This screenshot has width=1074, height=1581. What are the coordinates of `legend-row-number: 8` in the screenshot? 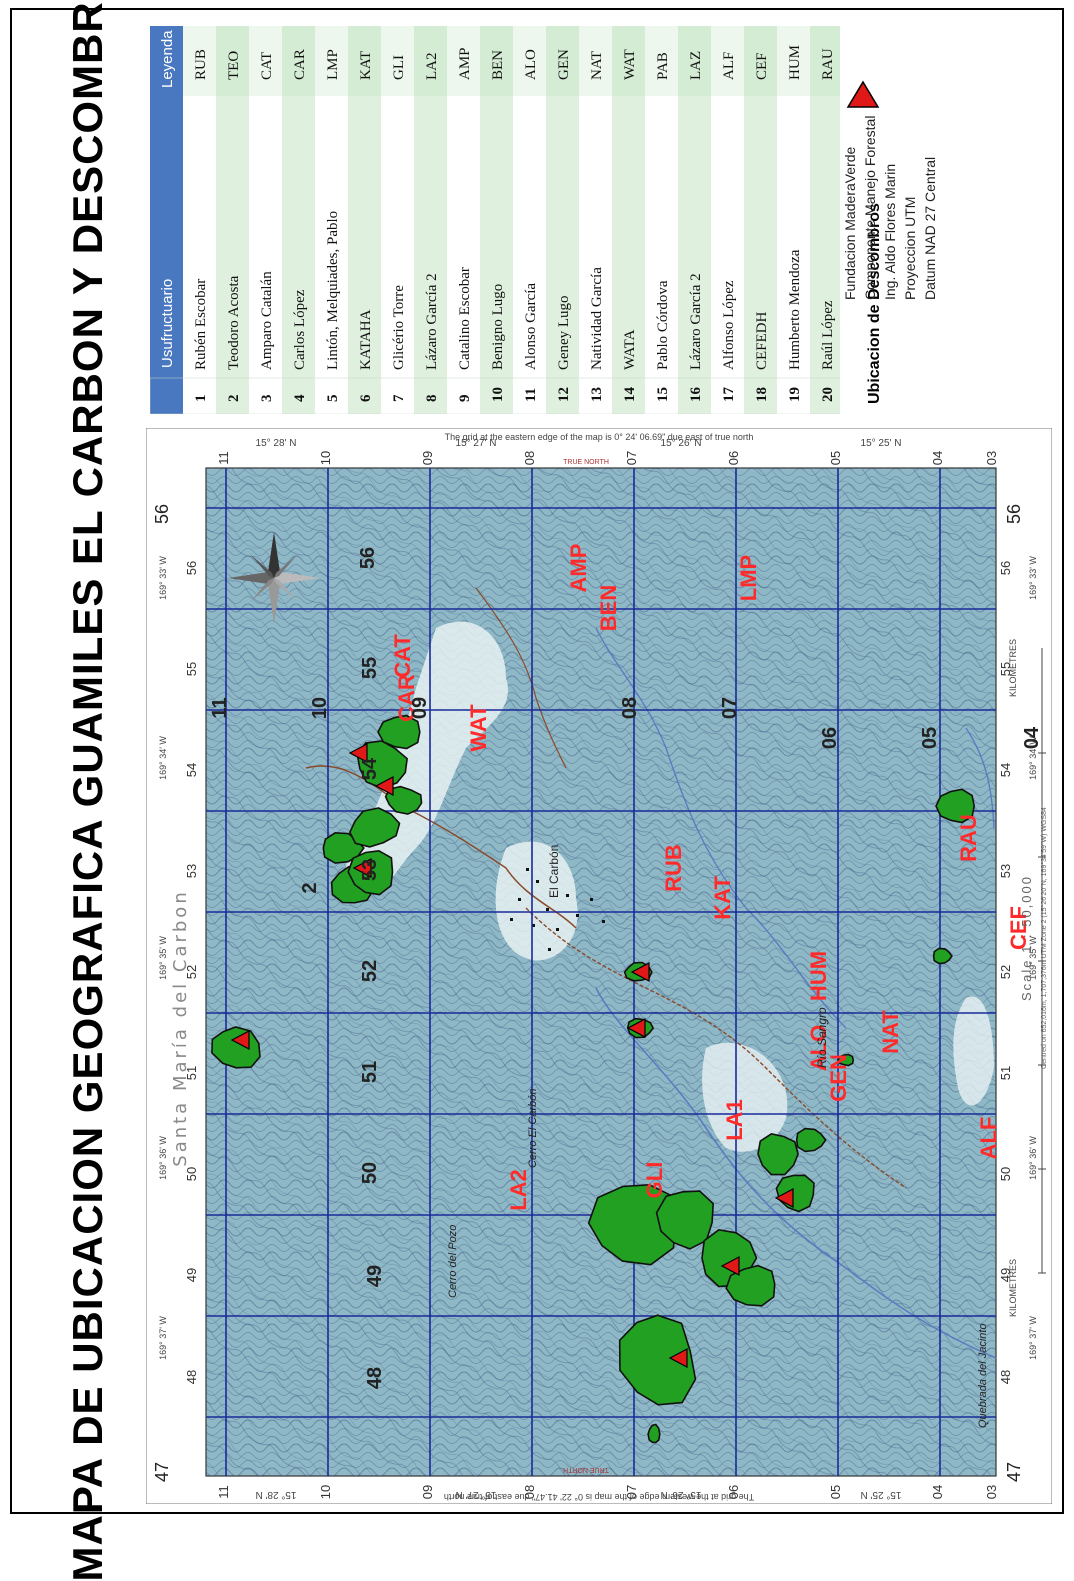 It's located at (432, 399).